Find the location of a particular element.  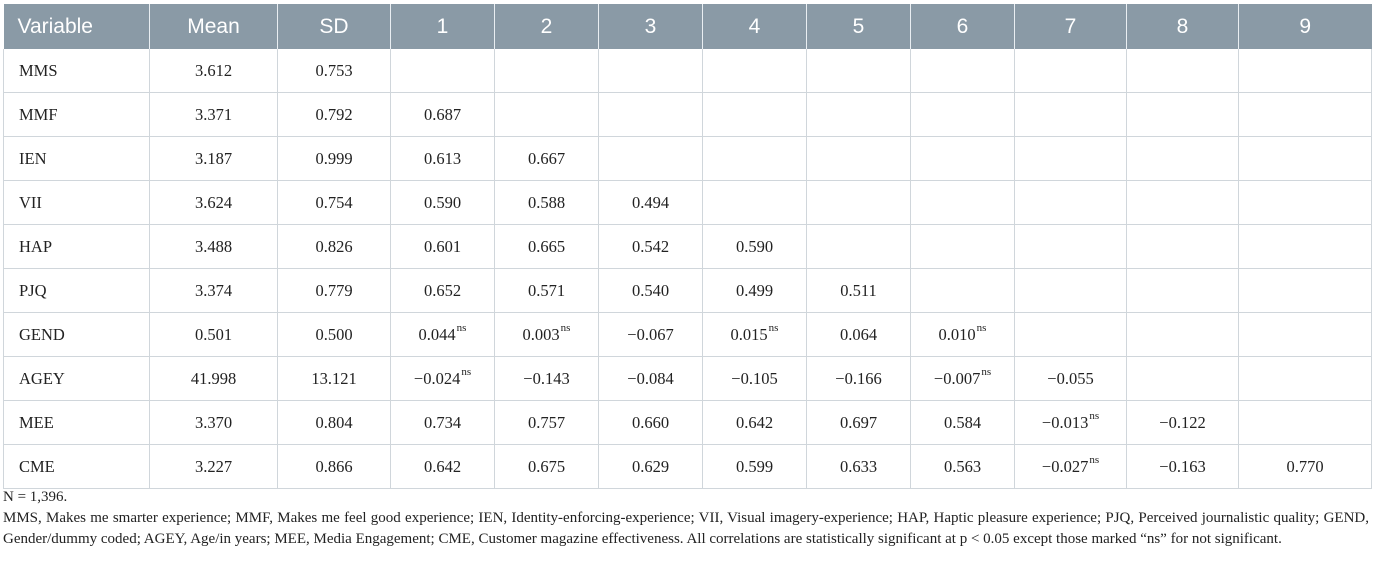

table-cell: 0.642 is located at coordinates (754, 422).